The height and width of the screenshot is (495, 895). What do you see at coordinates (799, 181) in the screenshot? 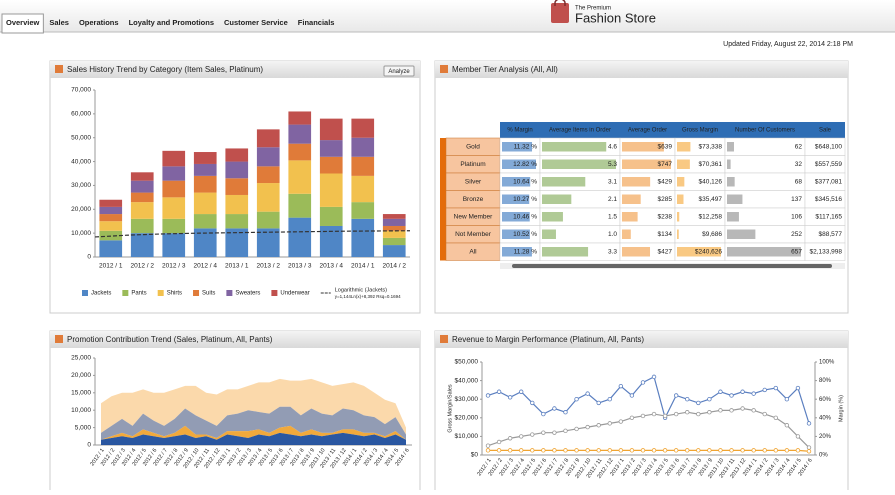
I see `cell-value: 68` at bounding box center [799, 181].